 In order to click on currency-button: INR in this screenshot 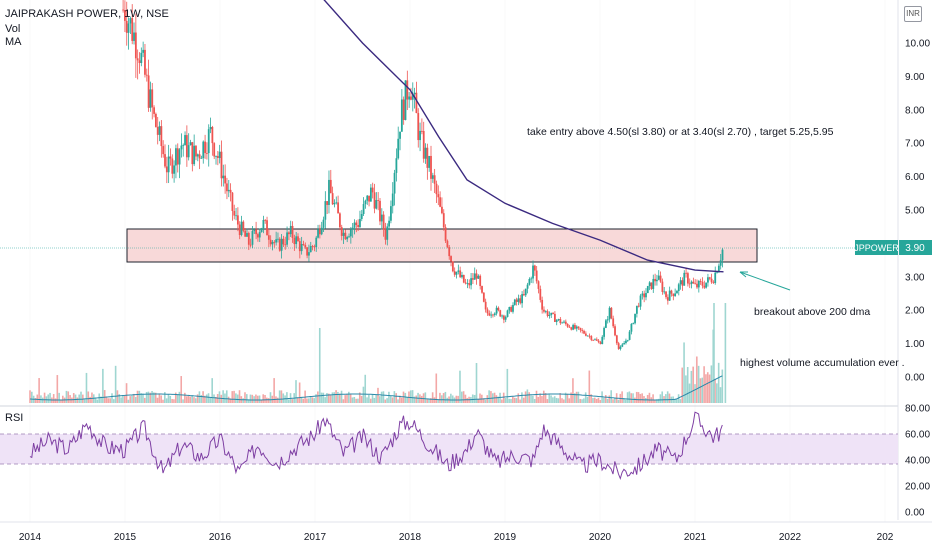, I will do `click(913, 14)`.